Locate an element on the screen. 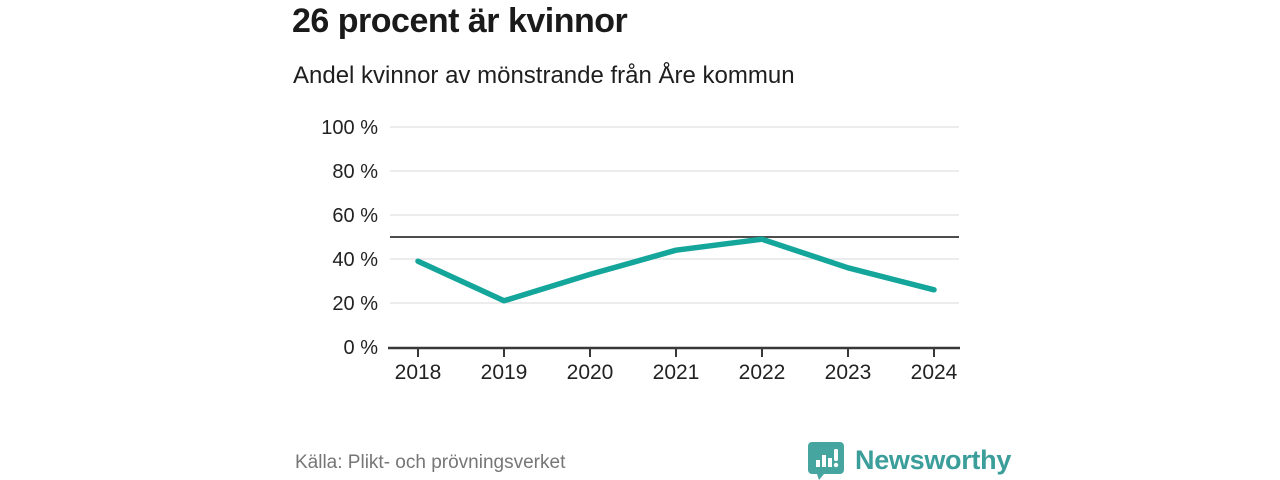 The height and width of the screenshot is (480, 1280). y-tick-label: 40 % is located at coordinates (355, 260).